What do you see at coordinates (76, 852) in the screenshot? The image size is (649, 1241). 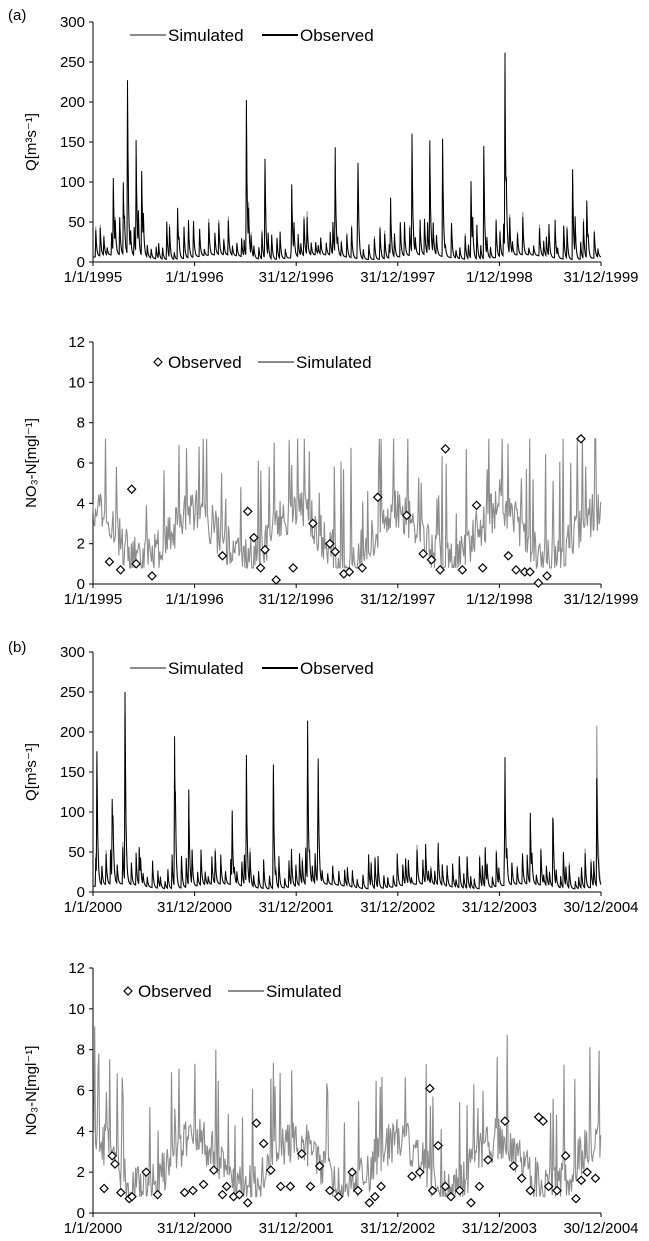 I see `y-tick-label: 50` at bounding box center [76, 852].